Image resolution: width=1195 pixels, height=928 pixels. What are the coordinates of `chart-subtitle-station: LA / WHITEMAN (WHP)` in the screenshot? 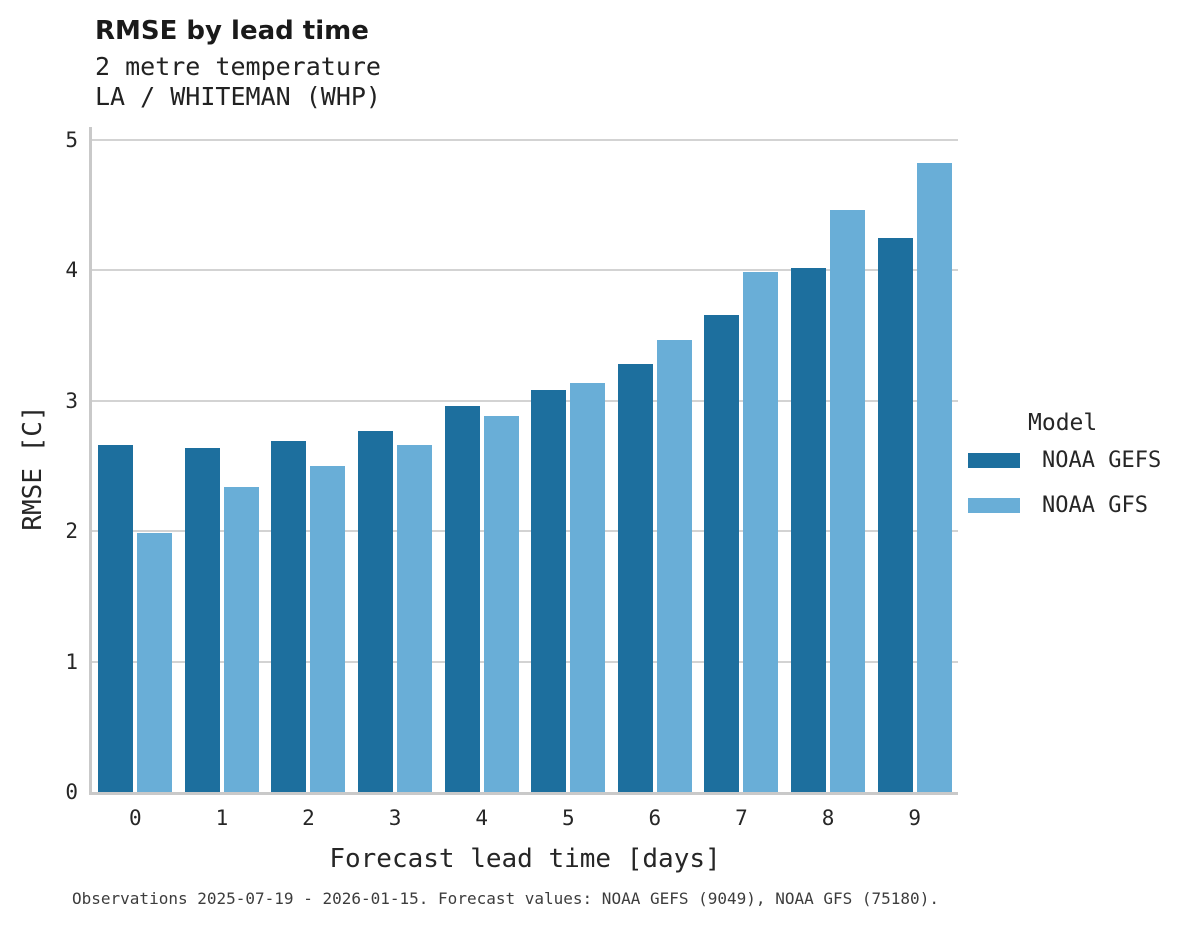 It's located at (238, 96).